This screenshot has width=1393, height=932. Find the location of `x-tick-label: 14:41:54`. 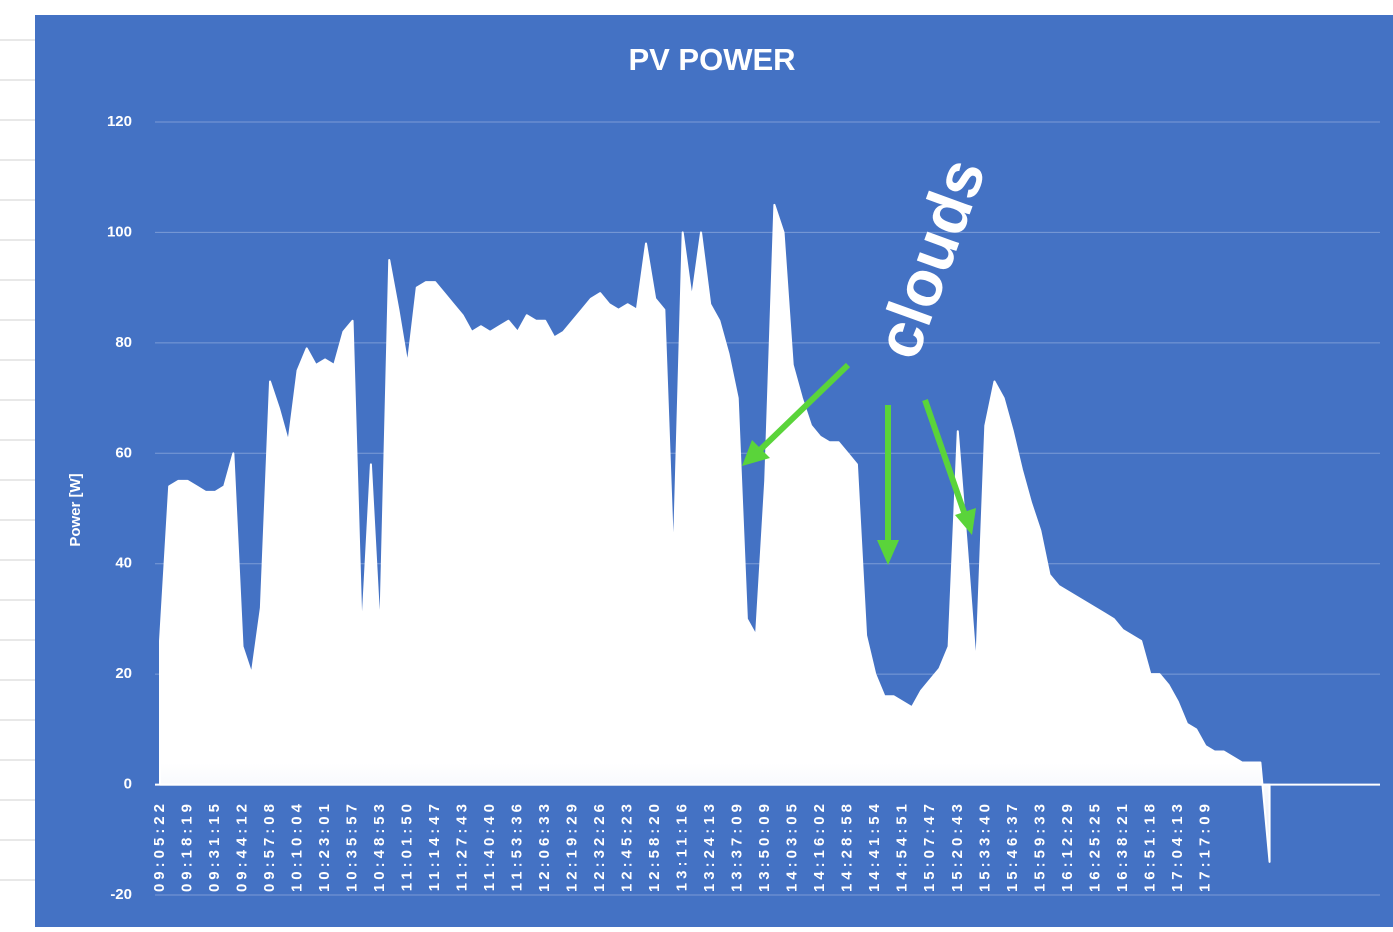

x-tick-label: 14:41:54 is located at coordinates (874, 846).